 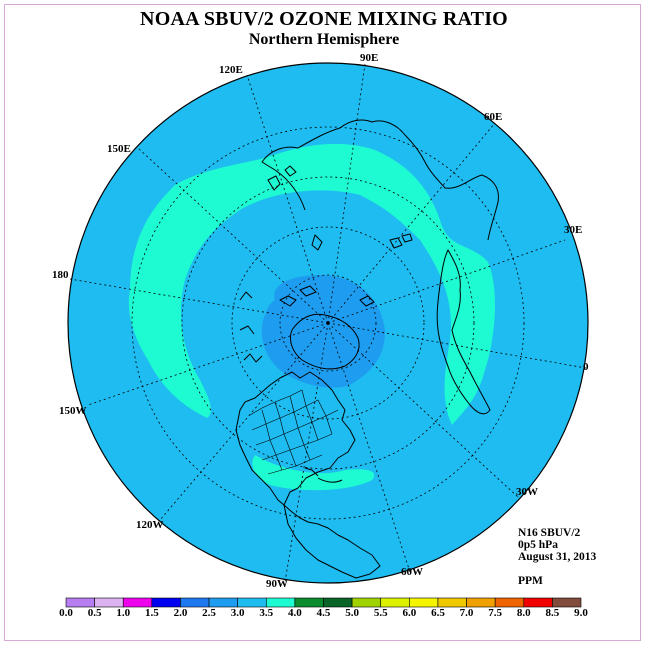 I want to click on lon-label-90w: 90W, so click(x=277, y=584).